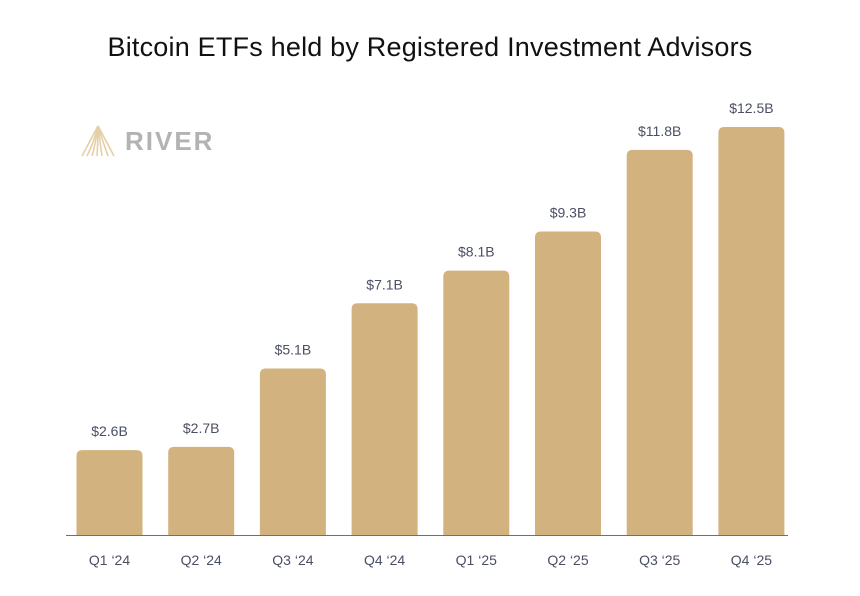  What do you see at coordinates (201, 560) in the screenshot?
I see `x-tick-label-2: Q2 ‘24` at bounding box center [201, 560].